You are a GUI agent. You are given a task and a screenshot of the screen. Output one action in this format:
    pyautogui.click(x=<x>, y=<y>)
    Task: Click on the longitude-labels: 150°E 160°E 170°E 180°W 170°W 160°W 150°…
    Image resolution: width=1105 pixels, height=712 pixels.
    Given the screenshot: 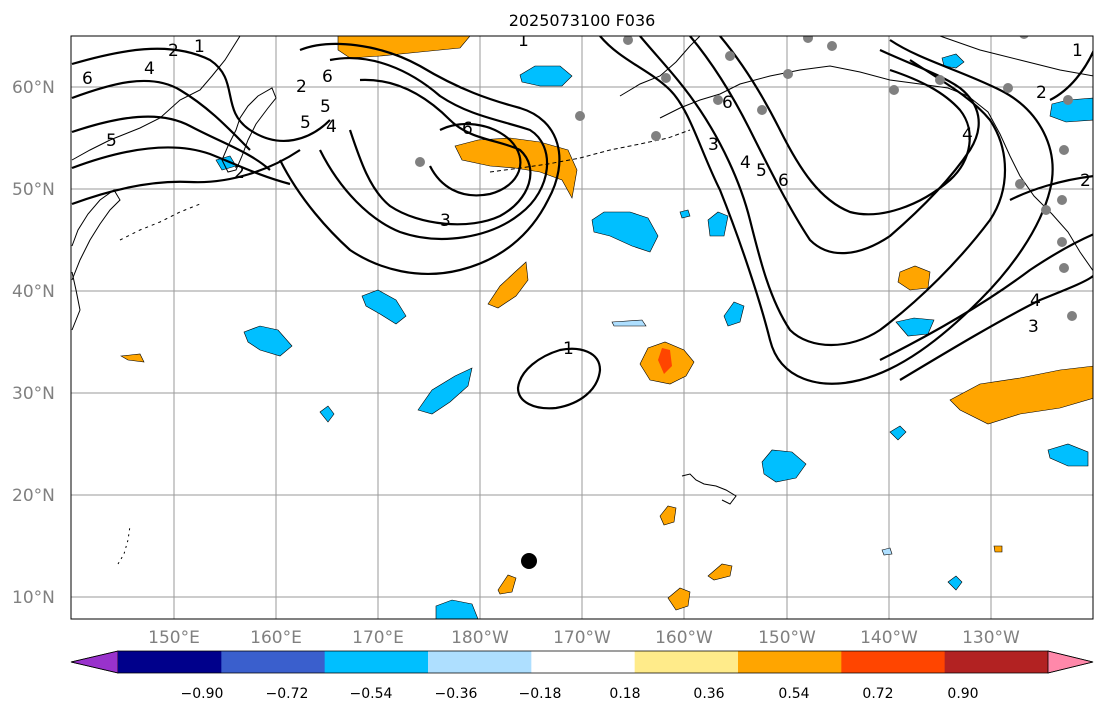 What is the action you would take?
    pyautogui.click(x=584, y=638)
    